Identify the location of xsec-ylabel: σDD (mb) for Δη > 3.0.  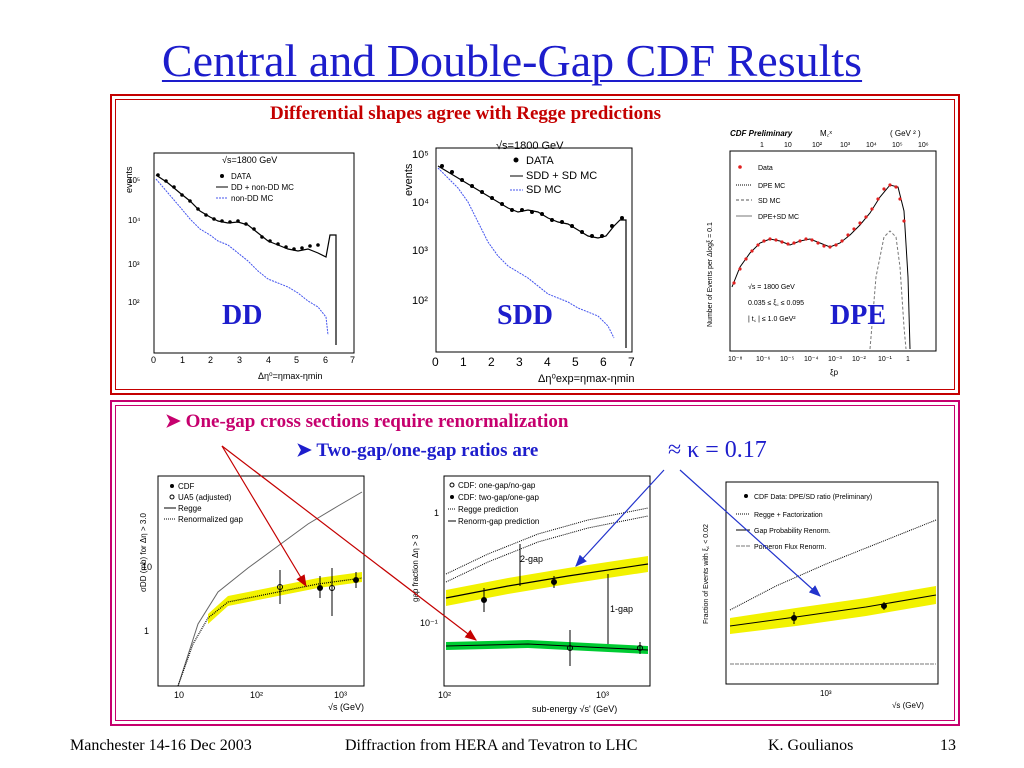
(143, 552).